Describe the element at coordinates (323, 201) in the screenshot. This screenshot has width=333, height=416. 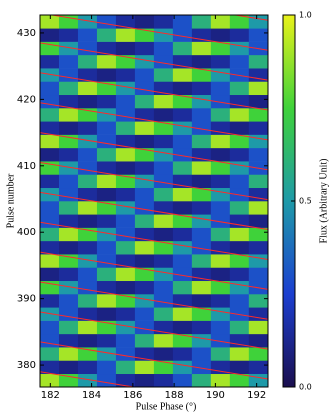
I see `colorbar-label: Flux (Arbitrary Unit)` at that location.